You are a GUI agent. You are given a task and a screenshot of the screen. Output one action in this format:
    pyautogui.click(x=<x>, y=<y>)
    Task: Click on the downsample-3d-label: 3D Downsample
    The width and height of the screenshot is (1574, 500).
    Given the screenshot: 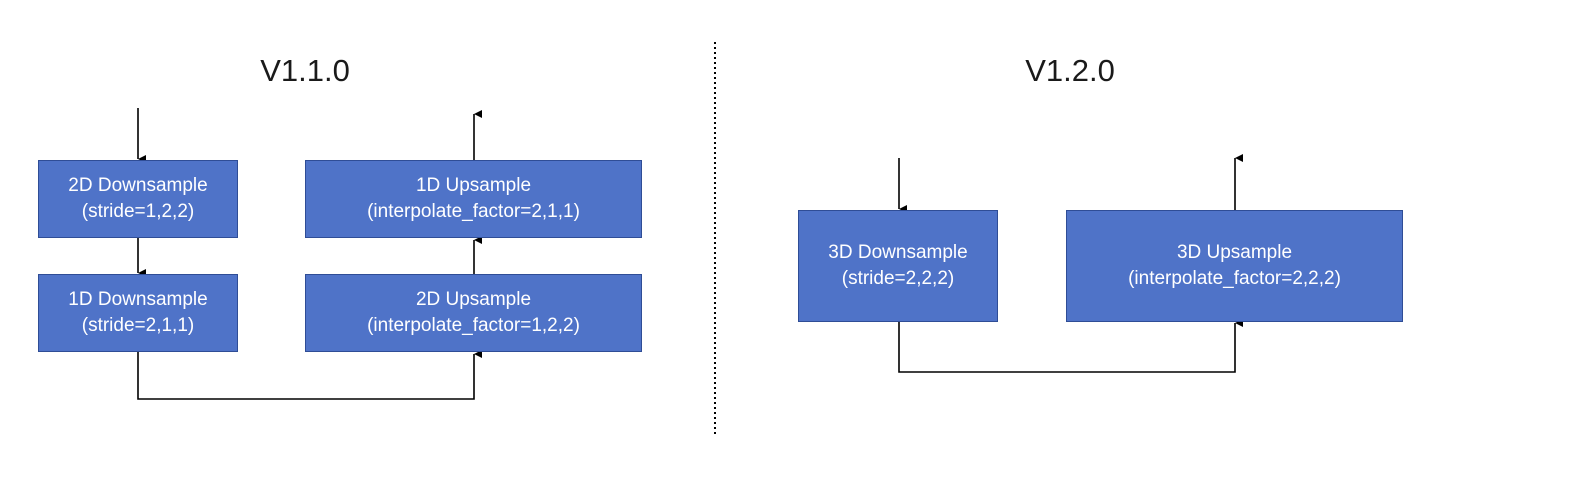 What is the action you would take?
    pyautogui.click(x=898, y=253)
    